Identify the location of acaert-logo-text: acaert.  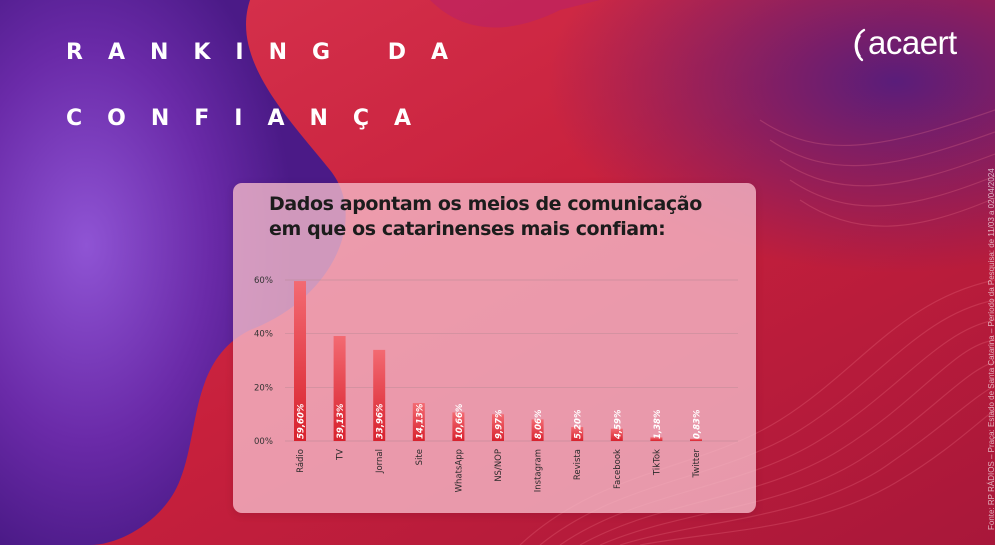
(912, 42).